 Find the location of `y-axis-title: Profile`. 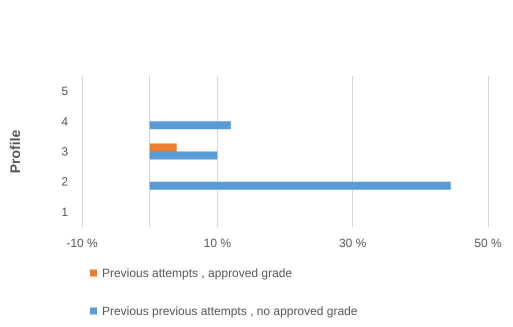

y-axis-title: Profile is located at coordinates (15, 152).